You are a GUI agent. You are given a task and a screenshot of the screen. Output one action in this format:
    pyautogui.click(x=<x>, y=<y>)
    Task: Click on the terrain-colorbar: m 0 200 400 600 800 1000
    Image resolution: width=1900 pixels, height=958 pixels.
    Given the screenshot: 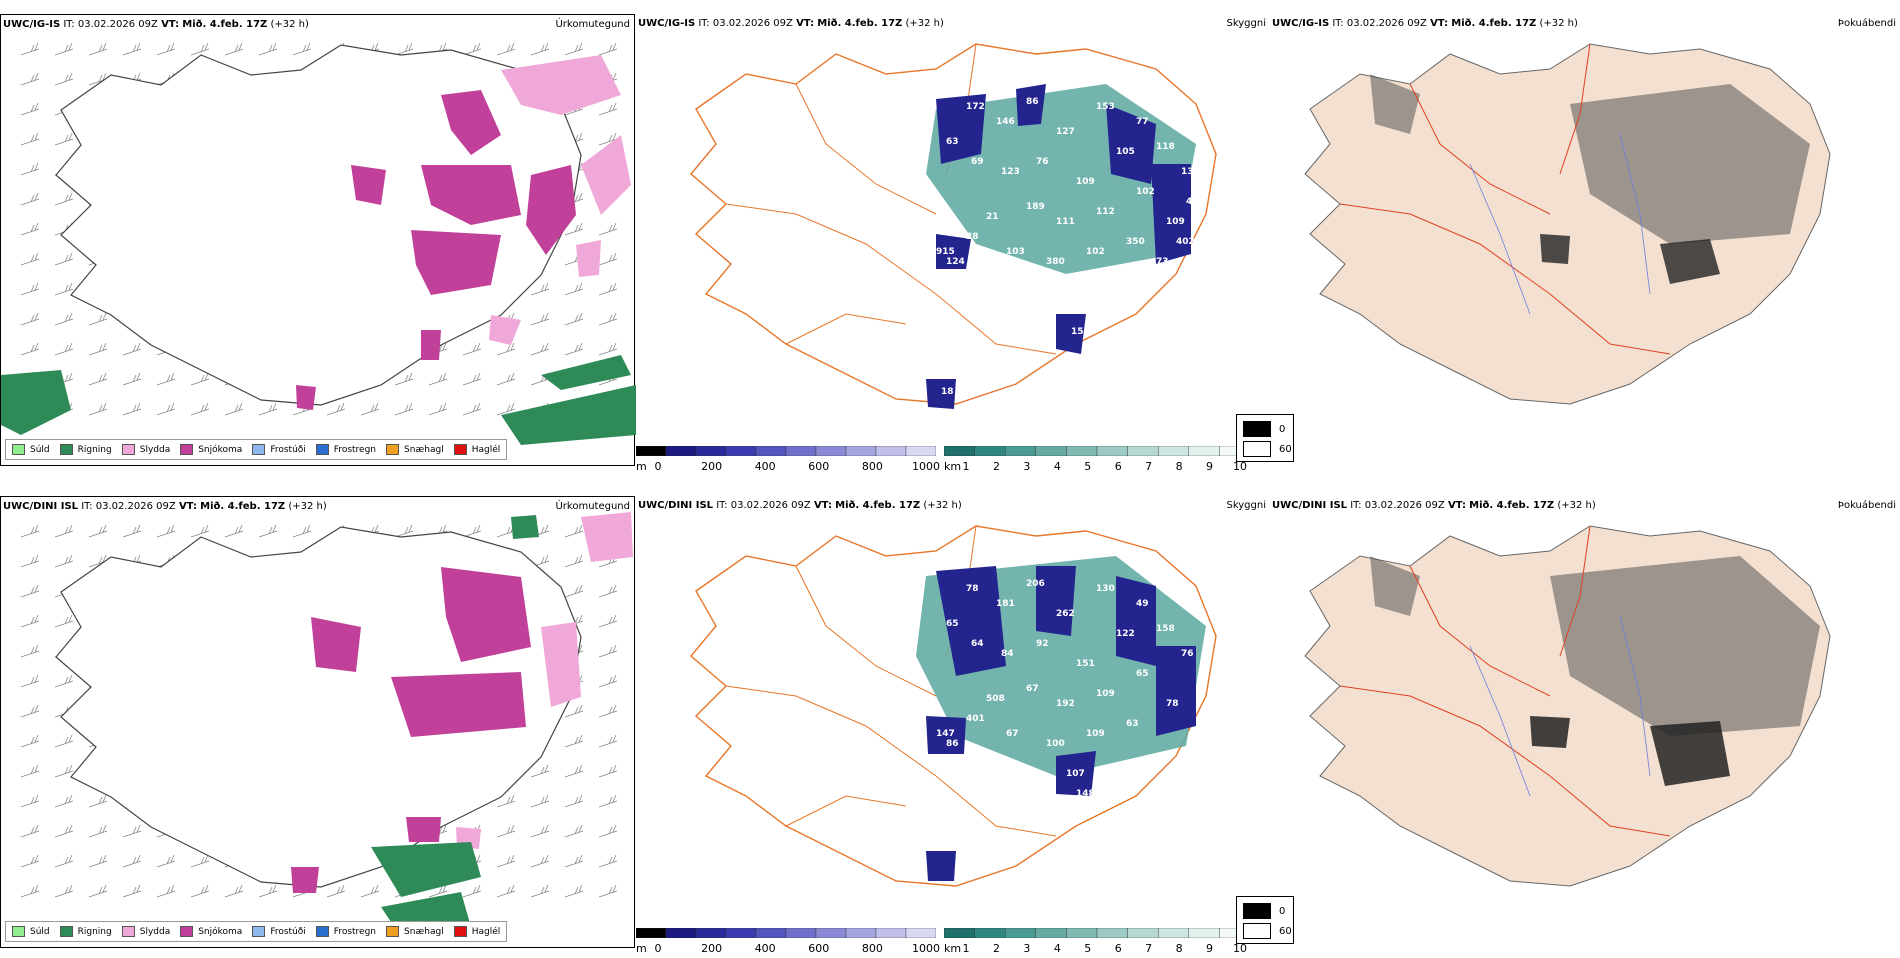 What is the action you would take?
    pyautogui.click(x=788, y=943)
    